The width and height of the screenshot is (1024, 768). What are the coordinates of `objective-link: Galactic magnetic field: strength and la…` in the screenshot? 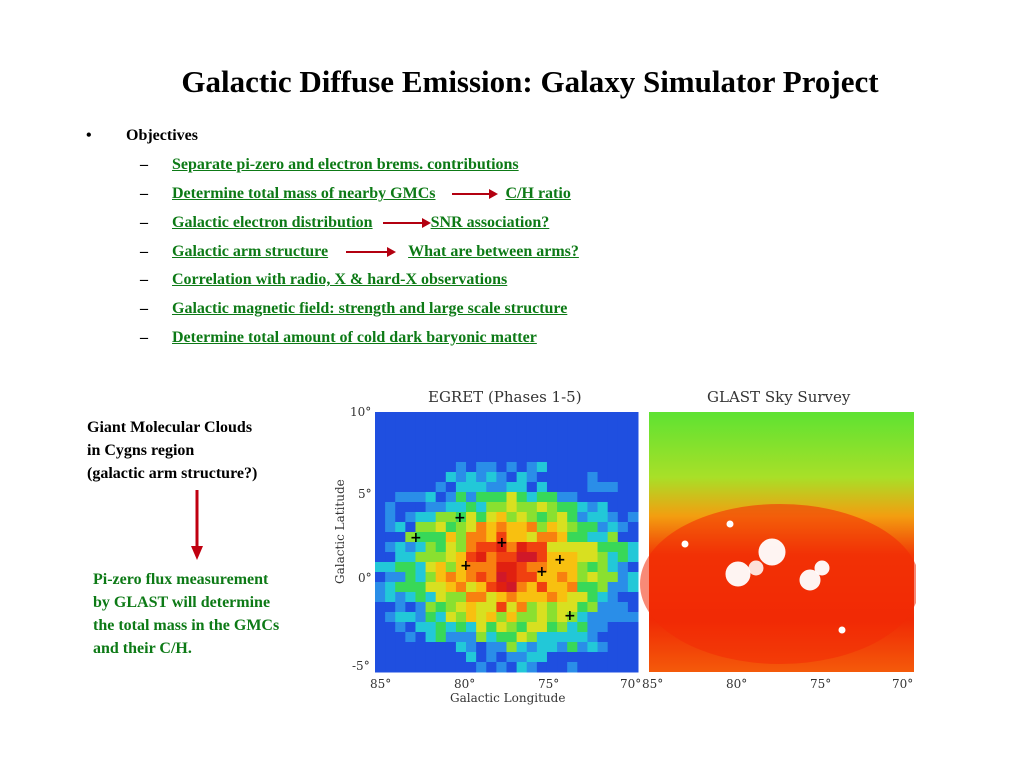 It's located at (370, 308).